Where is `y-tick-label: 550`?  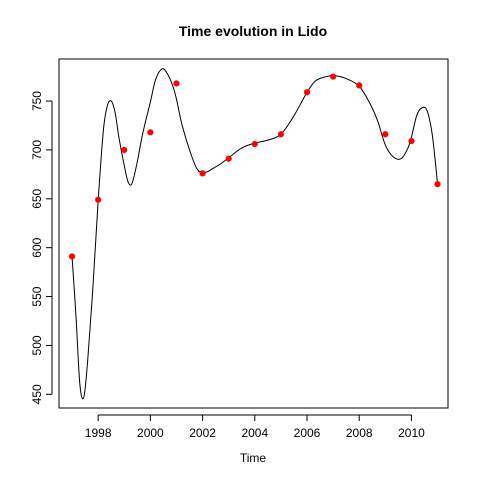
y-tick-label: 550 is located at coordinates (37, 296).